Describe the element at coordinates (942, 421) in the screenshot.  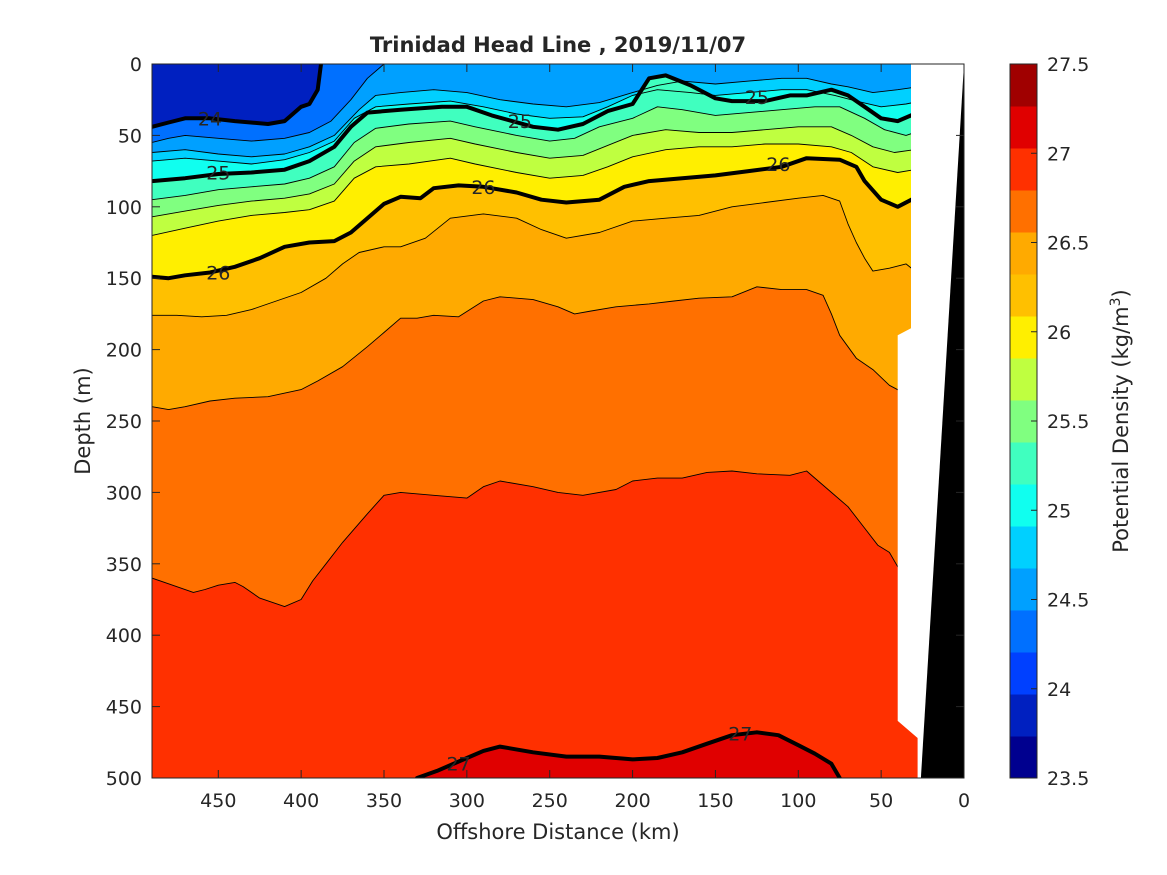
I see `seafloor-land` at that location.